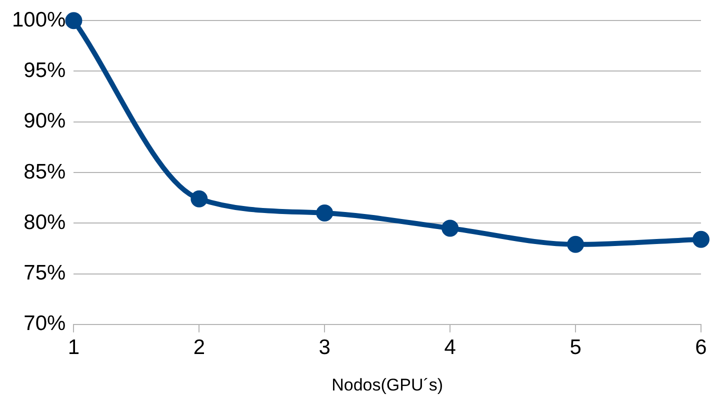  I want to click on y-tick-label: 95%, so click(45, 70).